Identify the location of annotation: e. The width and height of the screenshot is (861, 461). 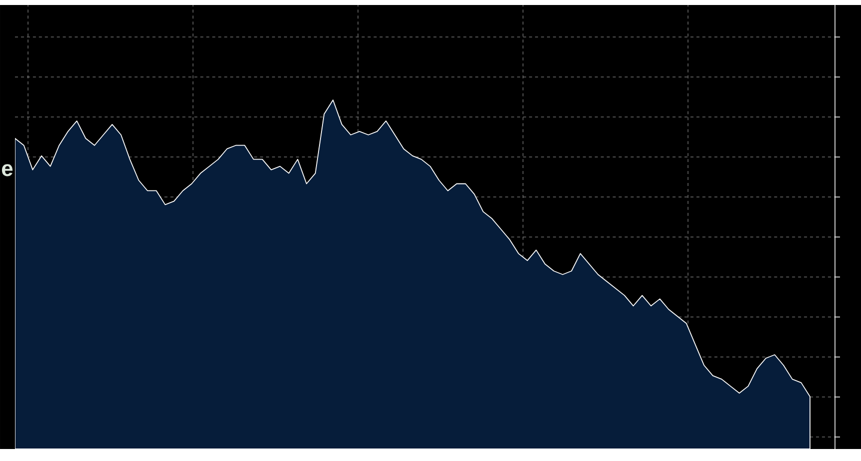
(7, 170).